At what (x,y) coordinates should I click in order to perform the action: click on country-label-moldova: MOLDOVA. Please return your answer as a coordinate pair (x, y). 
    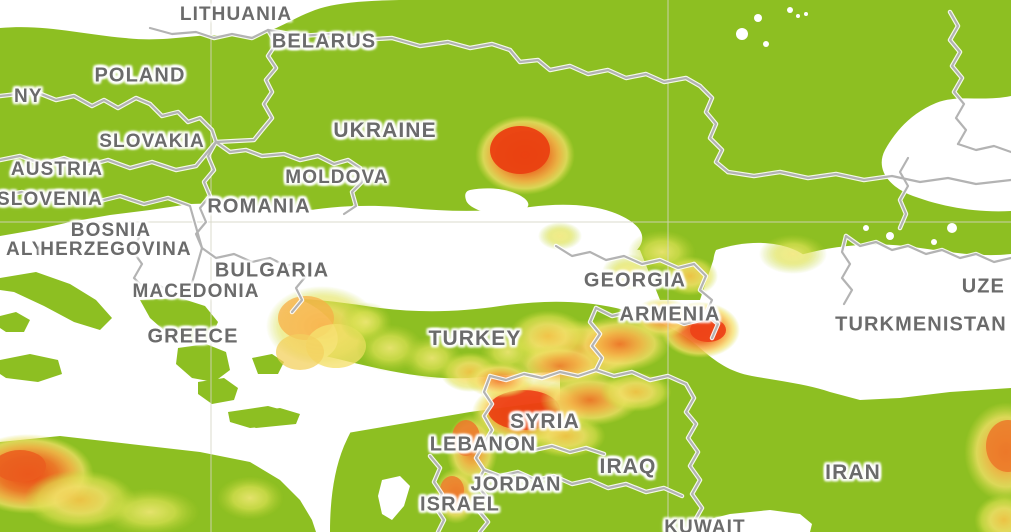
    Looking at the image, I should click on (337, 177).